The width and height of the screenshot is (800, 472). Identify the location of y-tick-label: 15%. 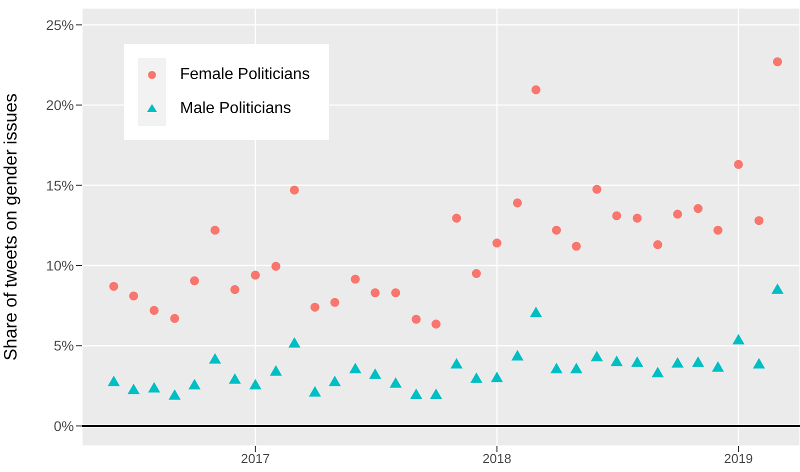
(60, 185).